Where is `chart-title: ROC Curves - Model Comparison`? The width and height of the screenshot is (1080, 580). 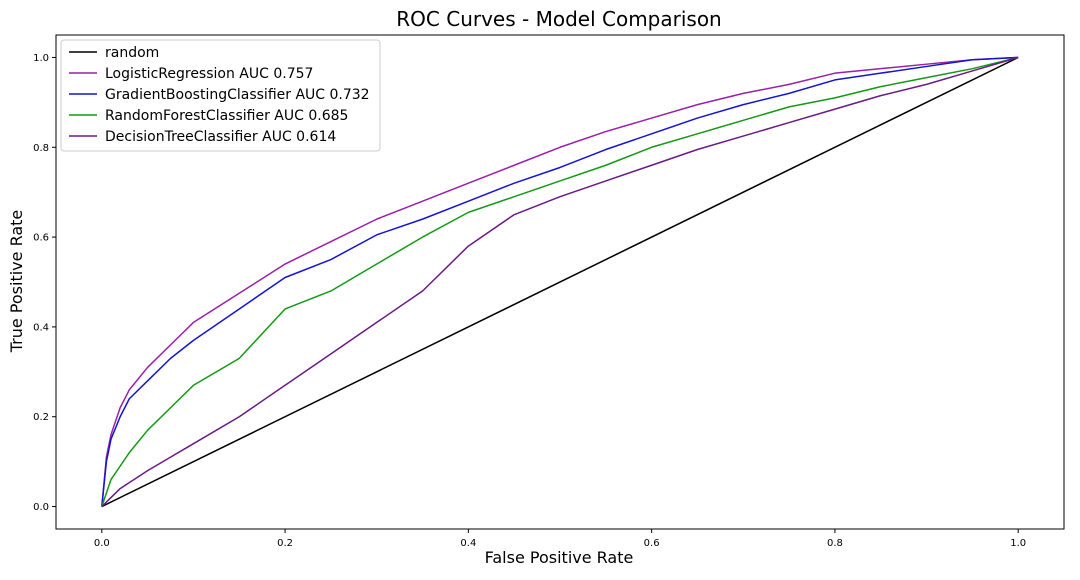 chart-title: ROC Curves - Model Comparison is located at coordinates (558, 19).